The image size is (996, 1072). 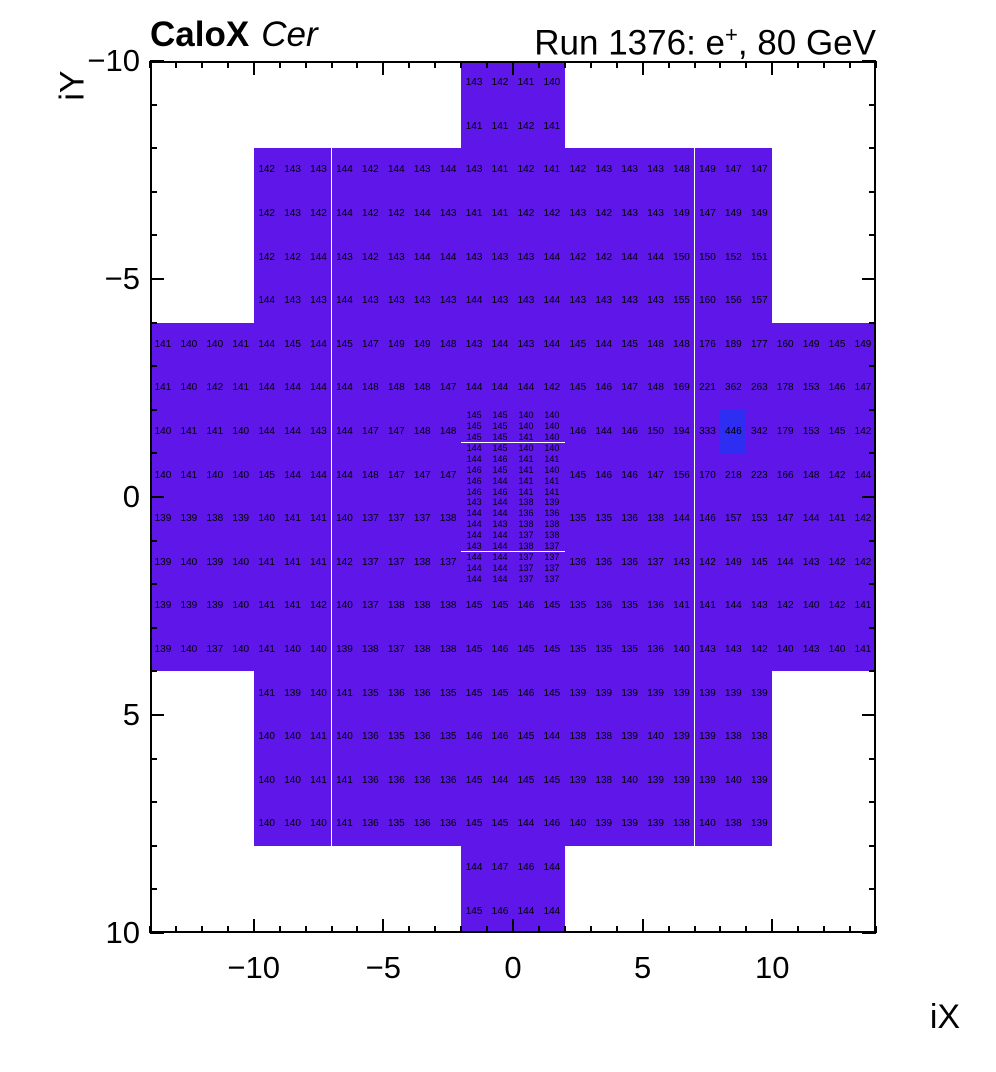 I want to click on heatmap-cell: 189, so click(x=733, y=344).